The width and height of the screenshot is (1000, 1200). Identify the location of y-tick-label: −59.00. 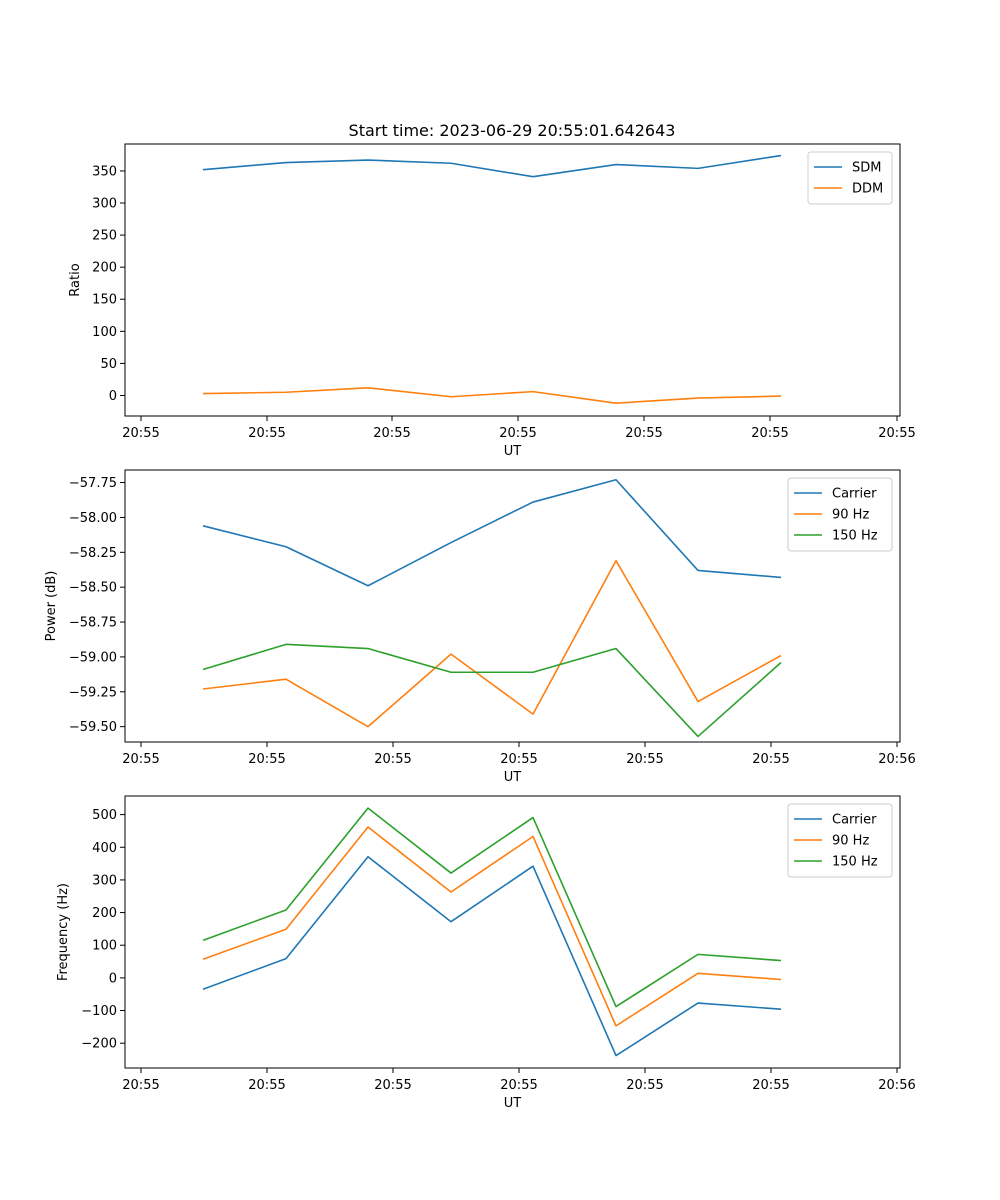
(93, 657).